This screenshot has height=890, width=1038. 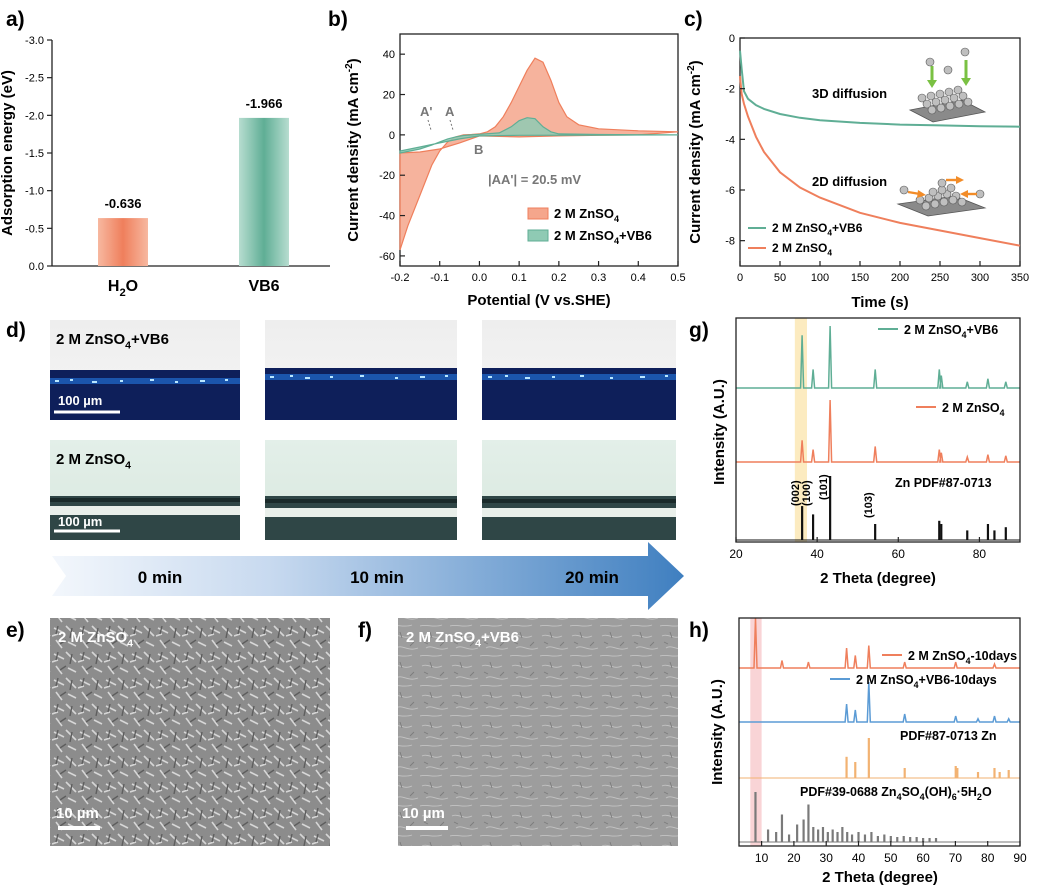 I want to click on panel-c-ticks: 0 50 100 150 200 250 300 350 0 -2 -4 -6 -8, so click(x=877, y=158).